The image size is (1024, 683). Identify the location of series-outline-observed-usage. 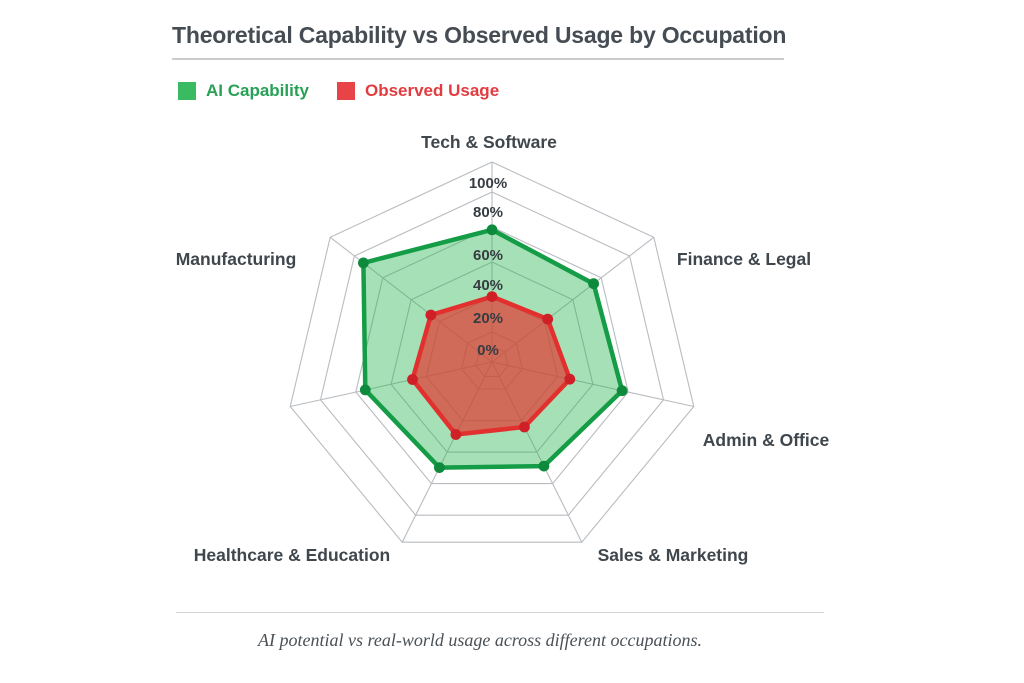
(491, 365).